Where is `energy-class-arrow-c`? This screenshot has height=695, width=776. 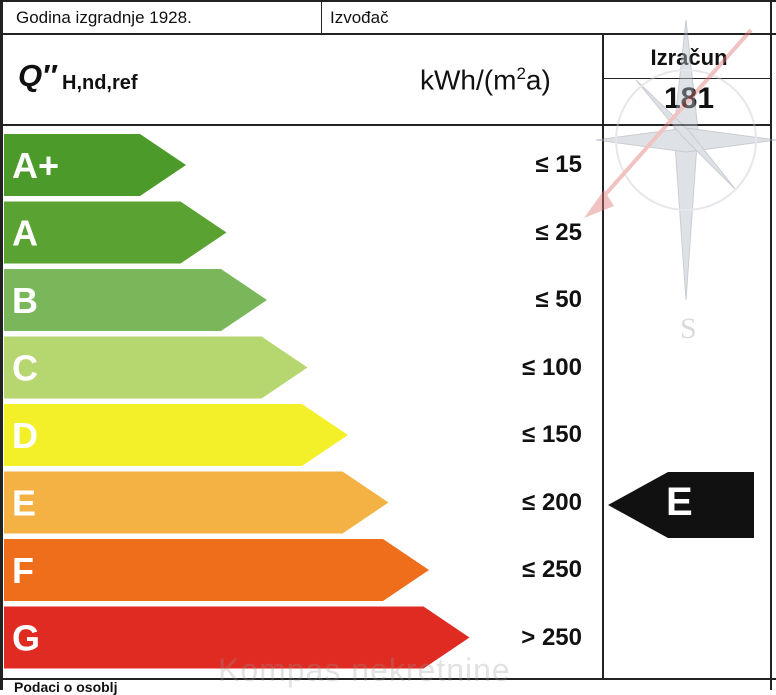
energy-class-arrow-c is located at coordinates (156, 367).